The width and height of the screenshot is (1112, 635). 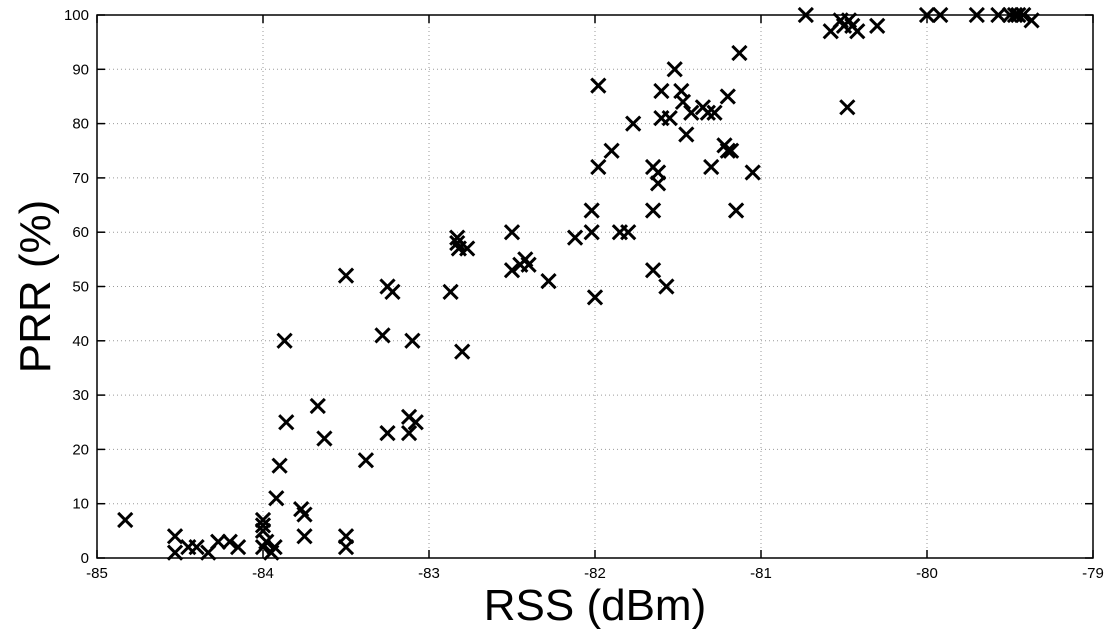 I want to click on y-tick-label: 70, so click(x=80, y=178).